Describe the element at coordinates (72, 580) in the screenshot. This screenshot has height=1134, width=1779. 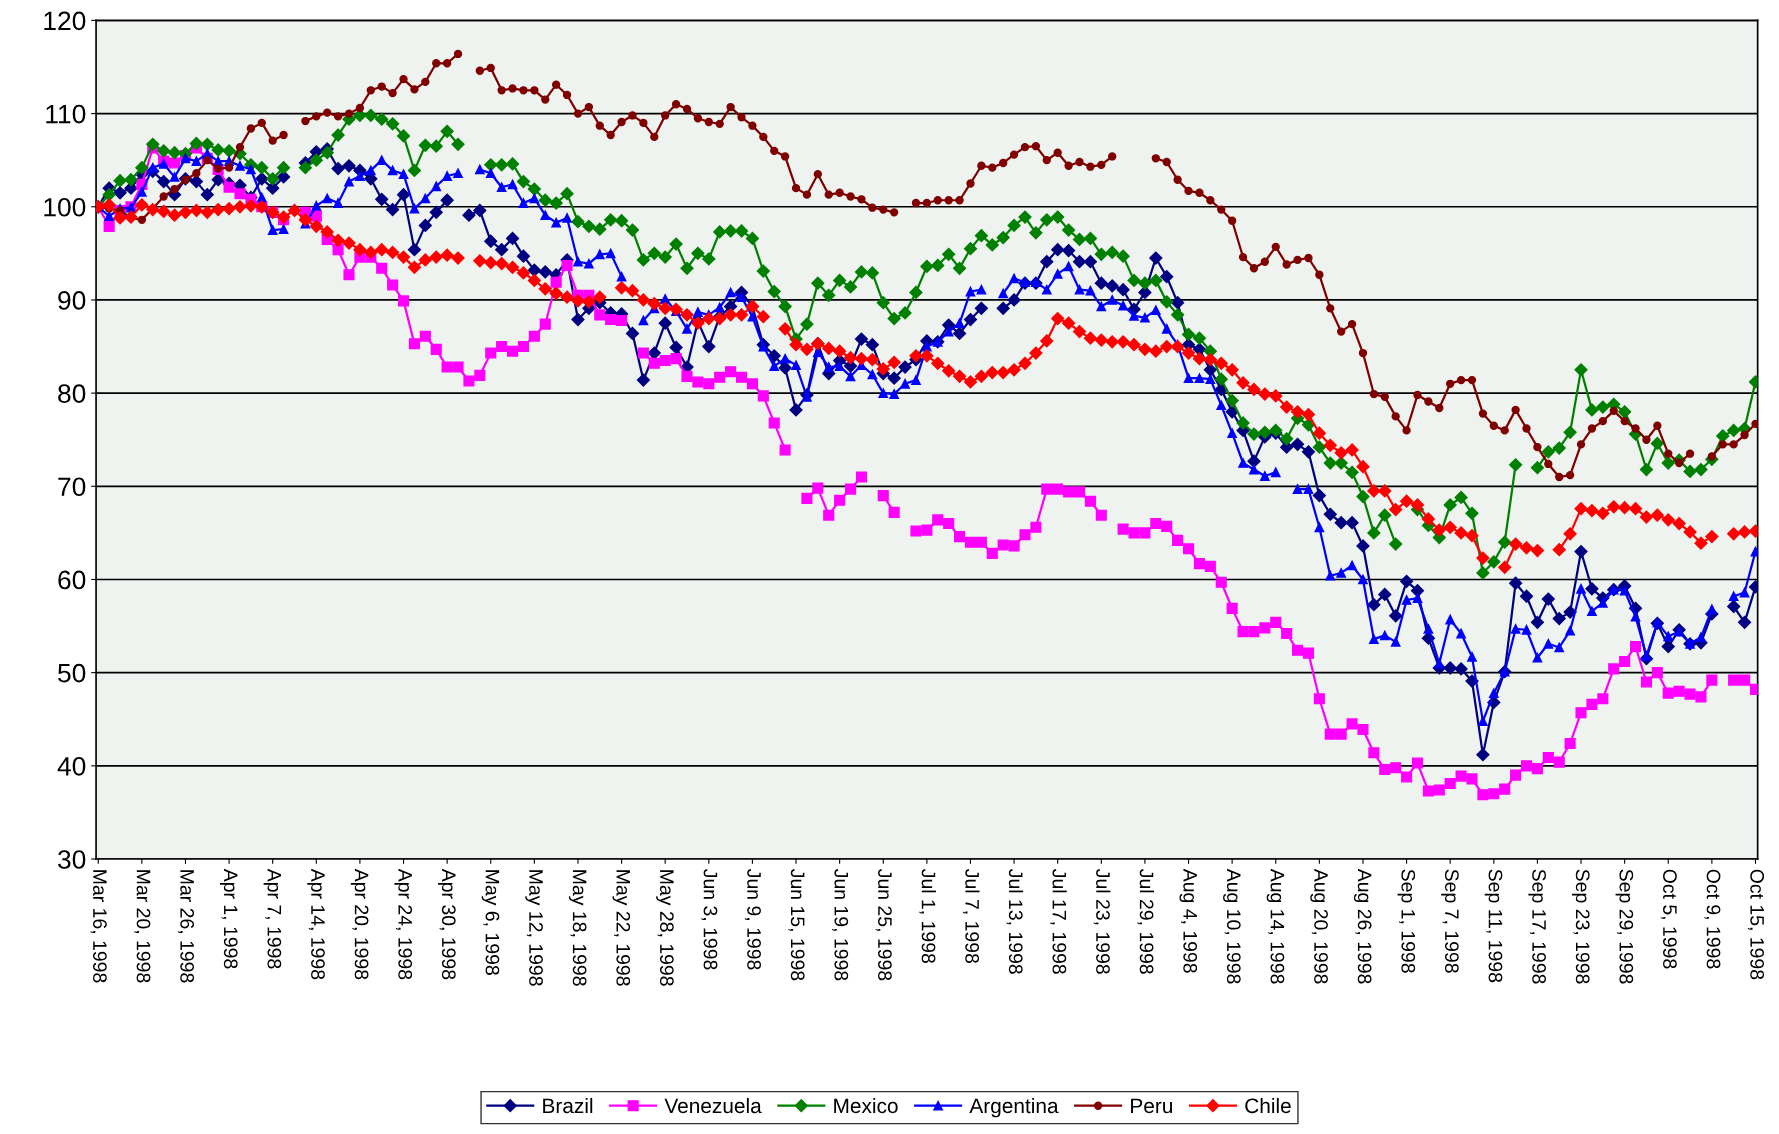
I see `y-tick-label: 60` at that location.